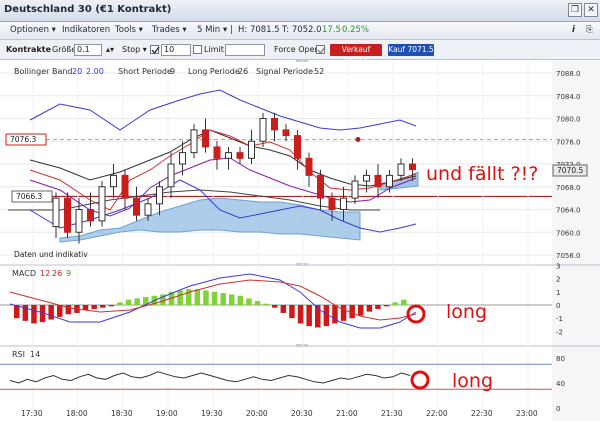  I want to click on price-tag-upper, so click(26, 139).